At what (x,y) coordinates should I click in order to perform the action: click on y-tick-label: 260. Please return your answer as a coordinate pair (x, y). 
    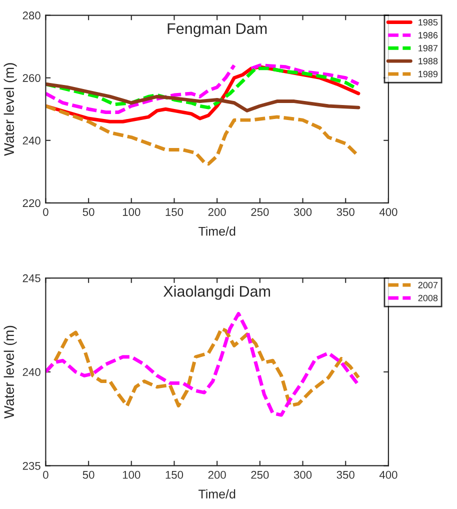
    Looking at the image, I should click on (31, 78).